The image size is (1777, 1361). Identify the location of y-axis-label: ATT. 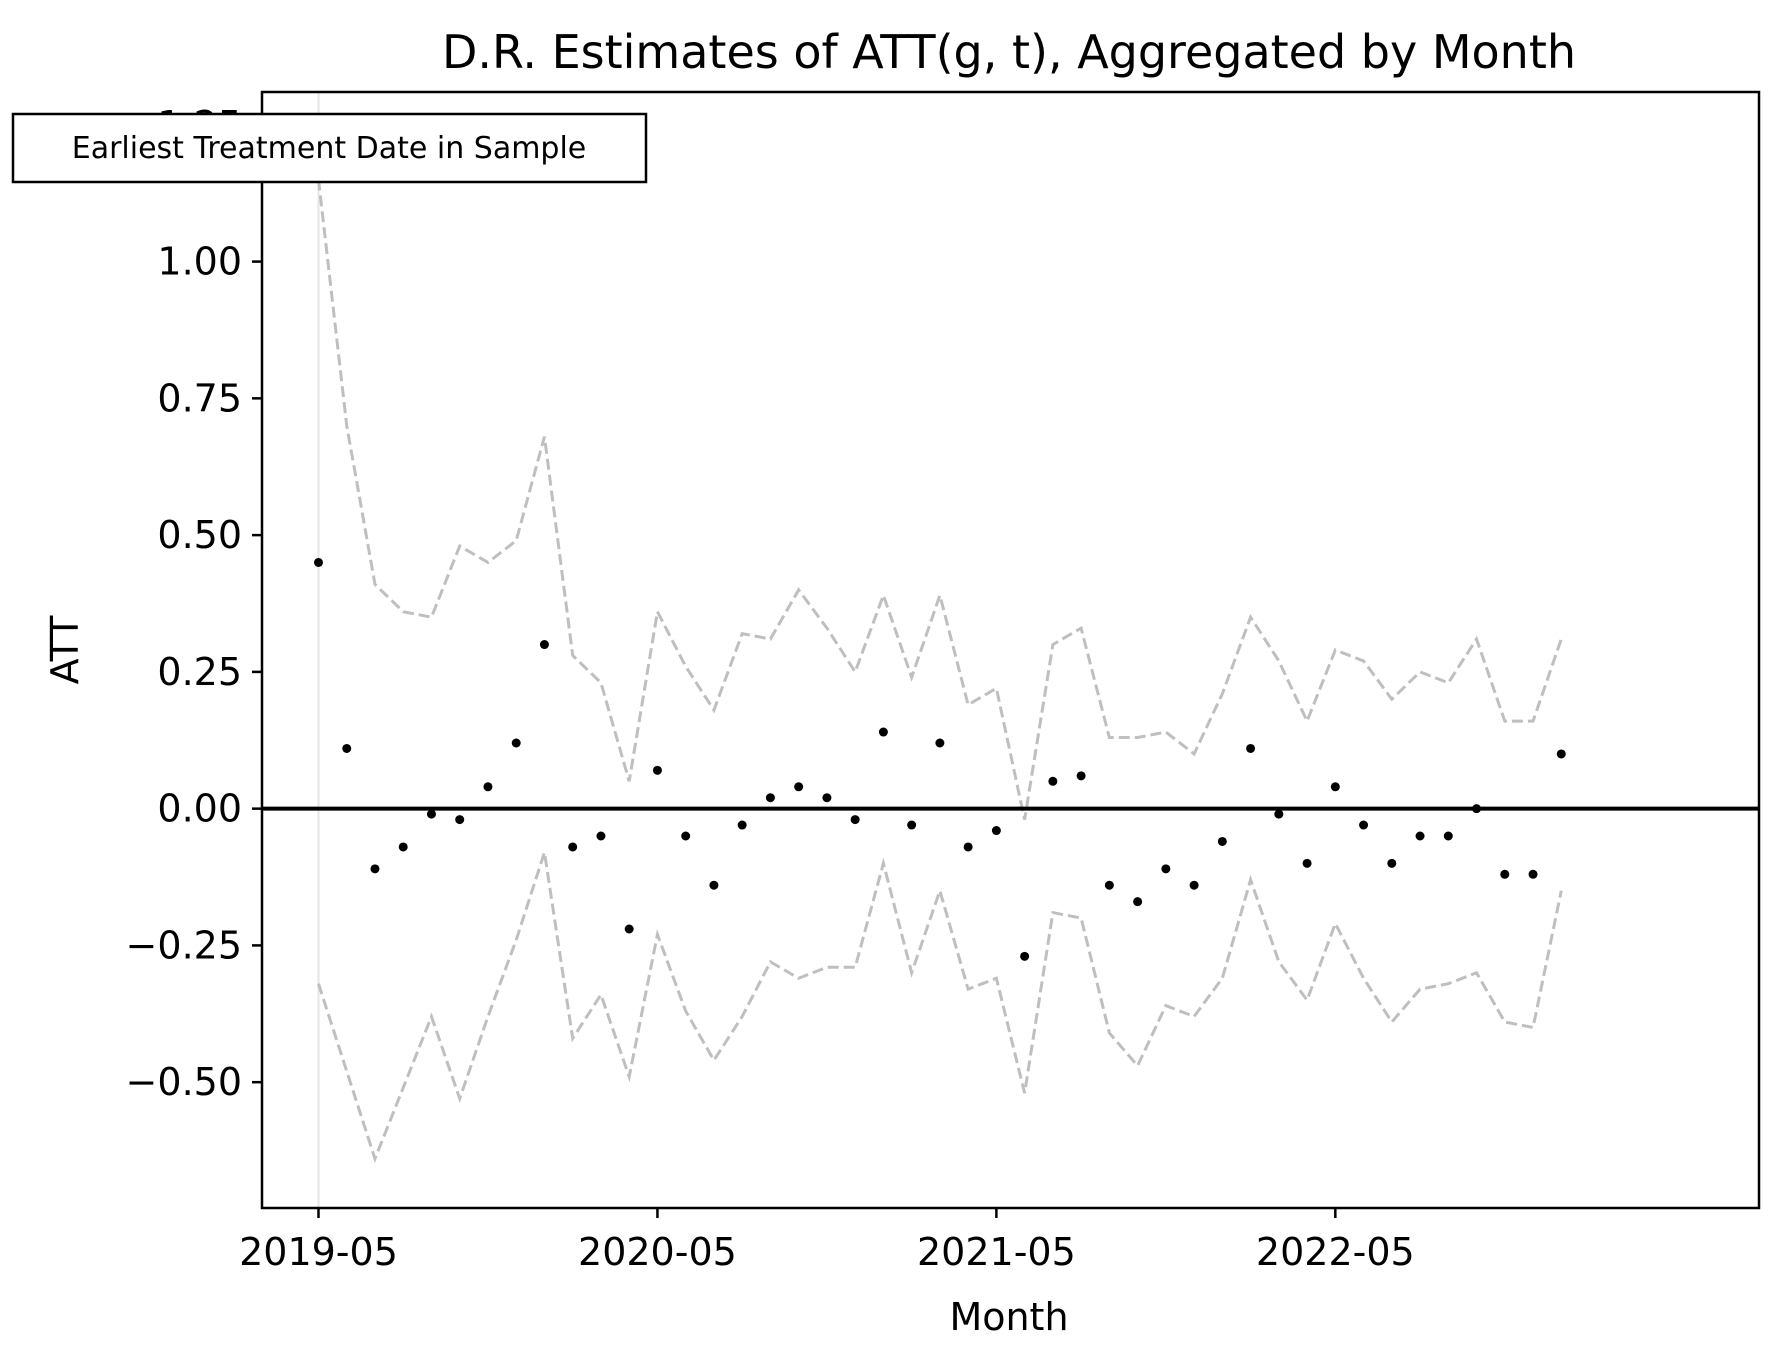
(65, 650).